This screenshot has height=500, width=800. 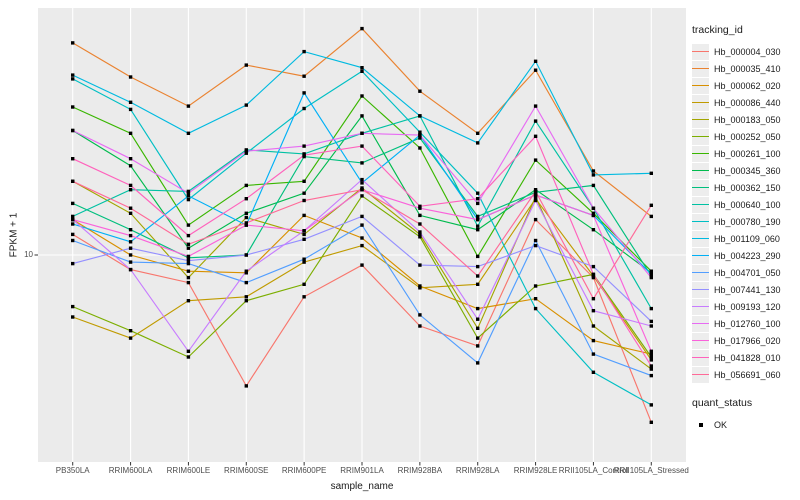 I want to click on legend-label: Hb_004701_050, so click(x=747, y=272).